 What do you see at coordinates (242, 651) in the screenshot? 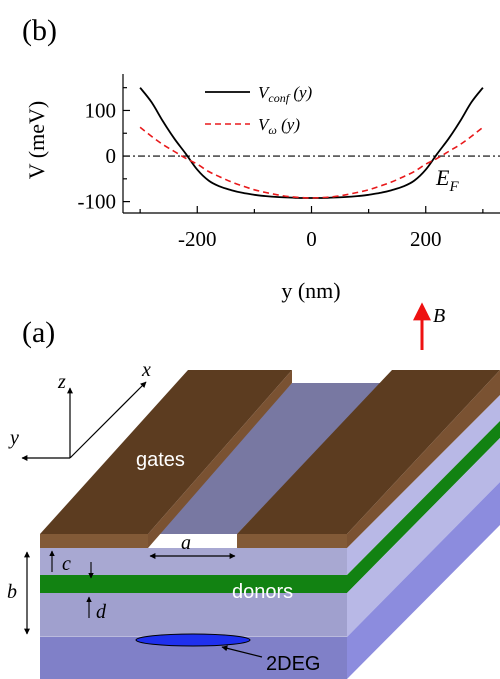
I see `twodeg-pointer` at bounding box center [242, 651].